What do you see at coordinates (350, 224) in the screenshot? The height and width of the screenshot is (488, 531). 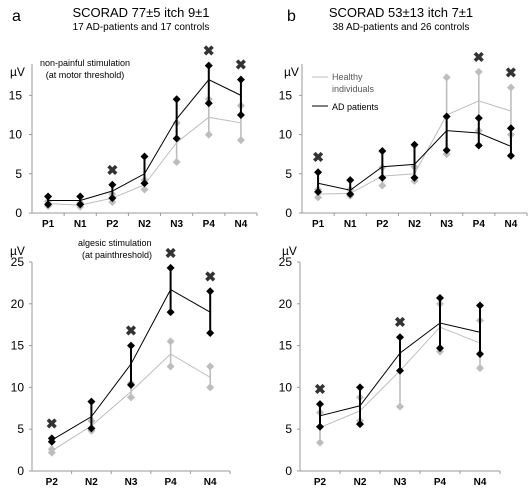 I see `x-tick-label: N1` at bounding box center [350, 224].